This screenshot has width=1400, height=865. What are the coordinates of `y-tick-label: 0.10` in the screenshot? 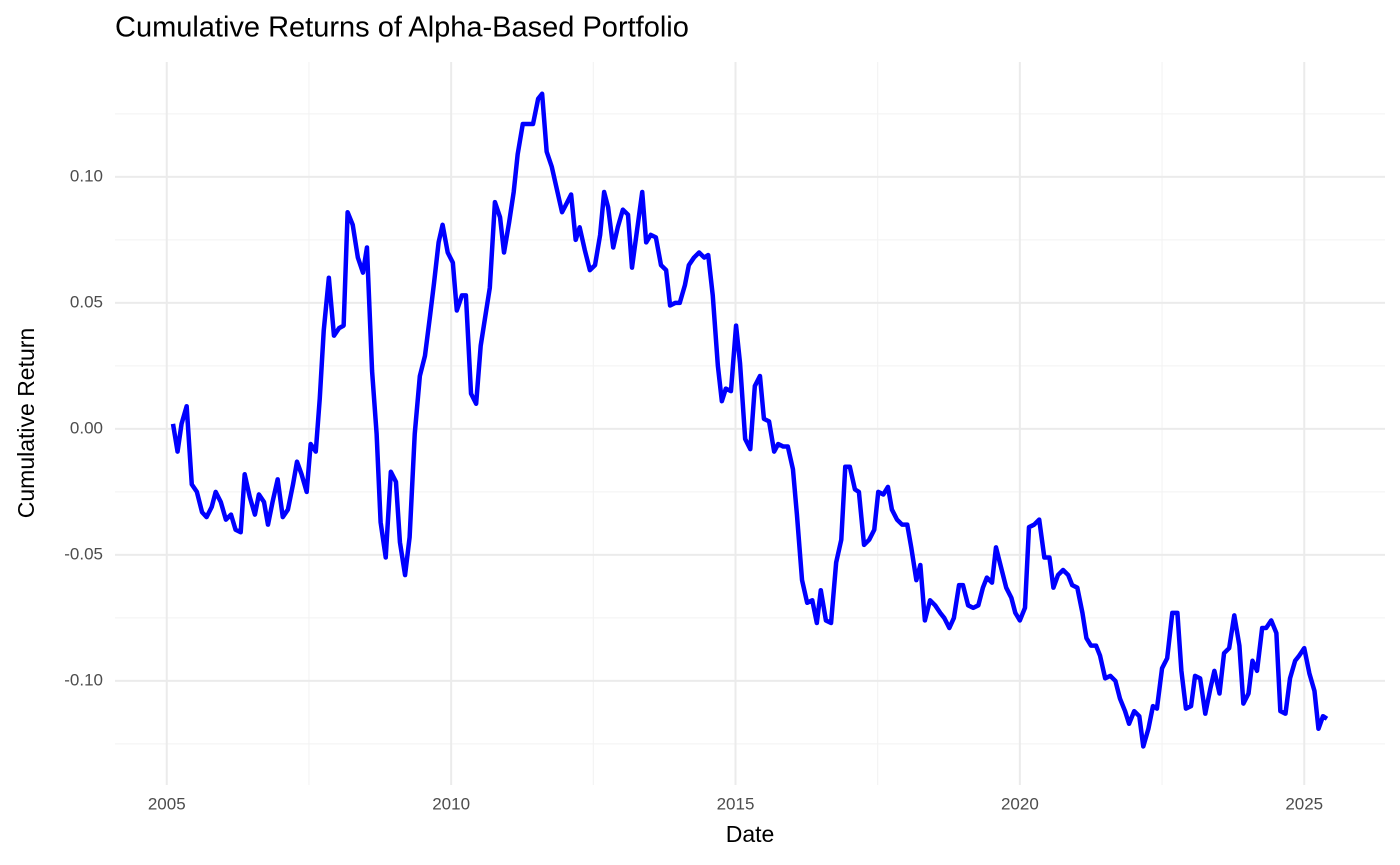 It's located at (86, 175).